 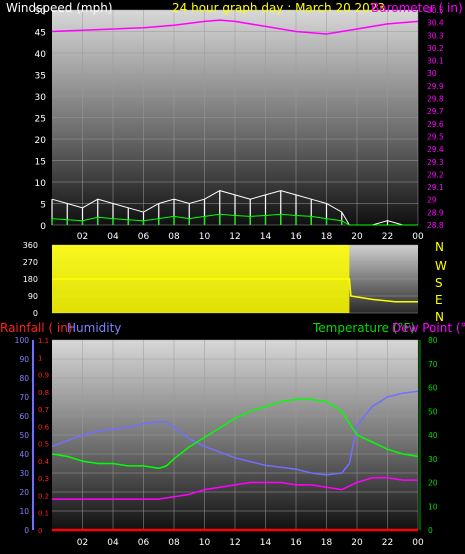 What do you see at coordinates (433, 459) in the screenshot?
I see `temperature-tick-label: 30` at bounding box center [433, 459].